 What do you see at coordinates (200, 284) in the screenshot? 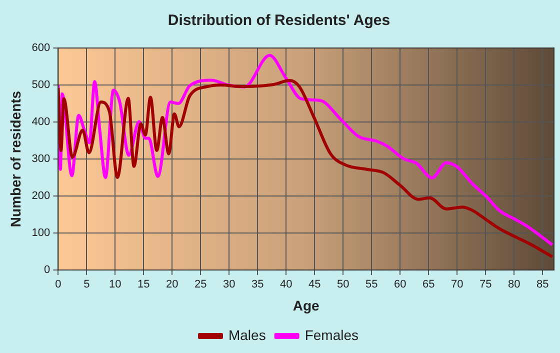
I see `x-tick-label: 25` at bounding box center [200, 284].